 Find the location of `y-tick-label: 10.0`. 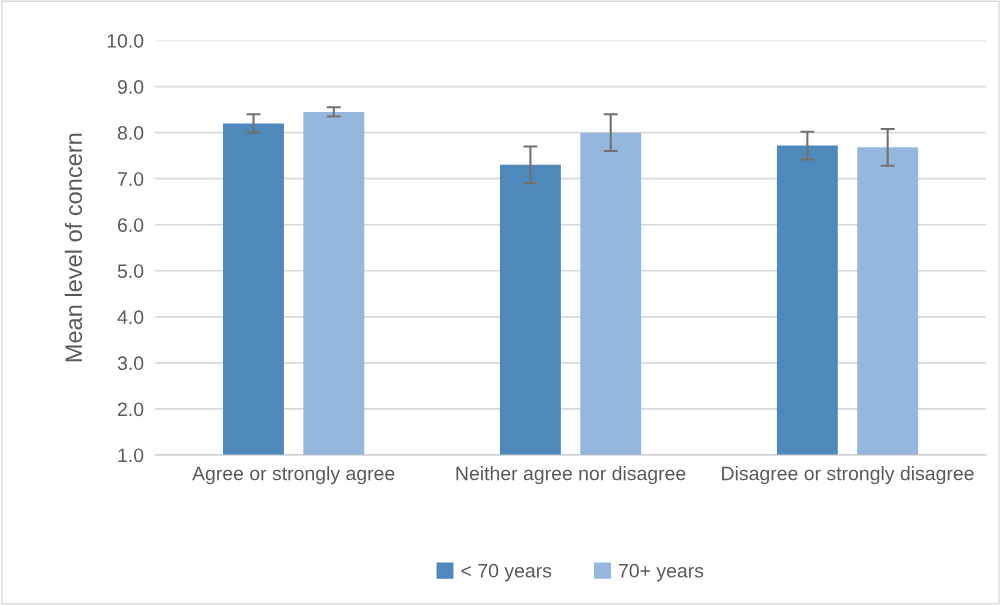

y-tick-label: 10.0 is located at coordinates (125, 41).